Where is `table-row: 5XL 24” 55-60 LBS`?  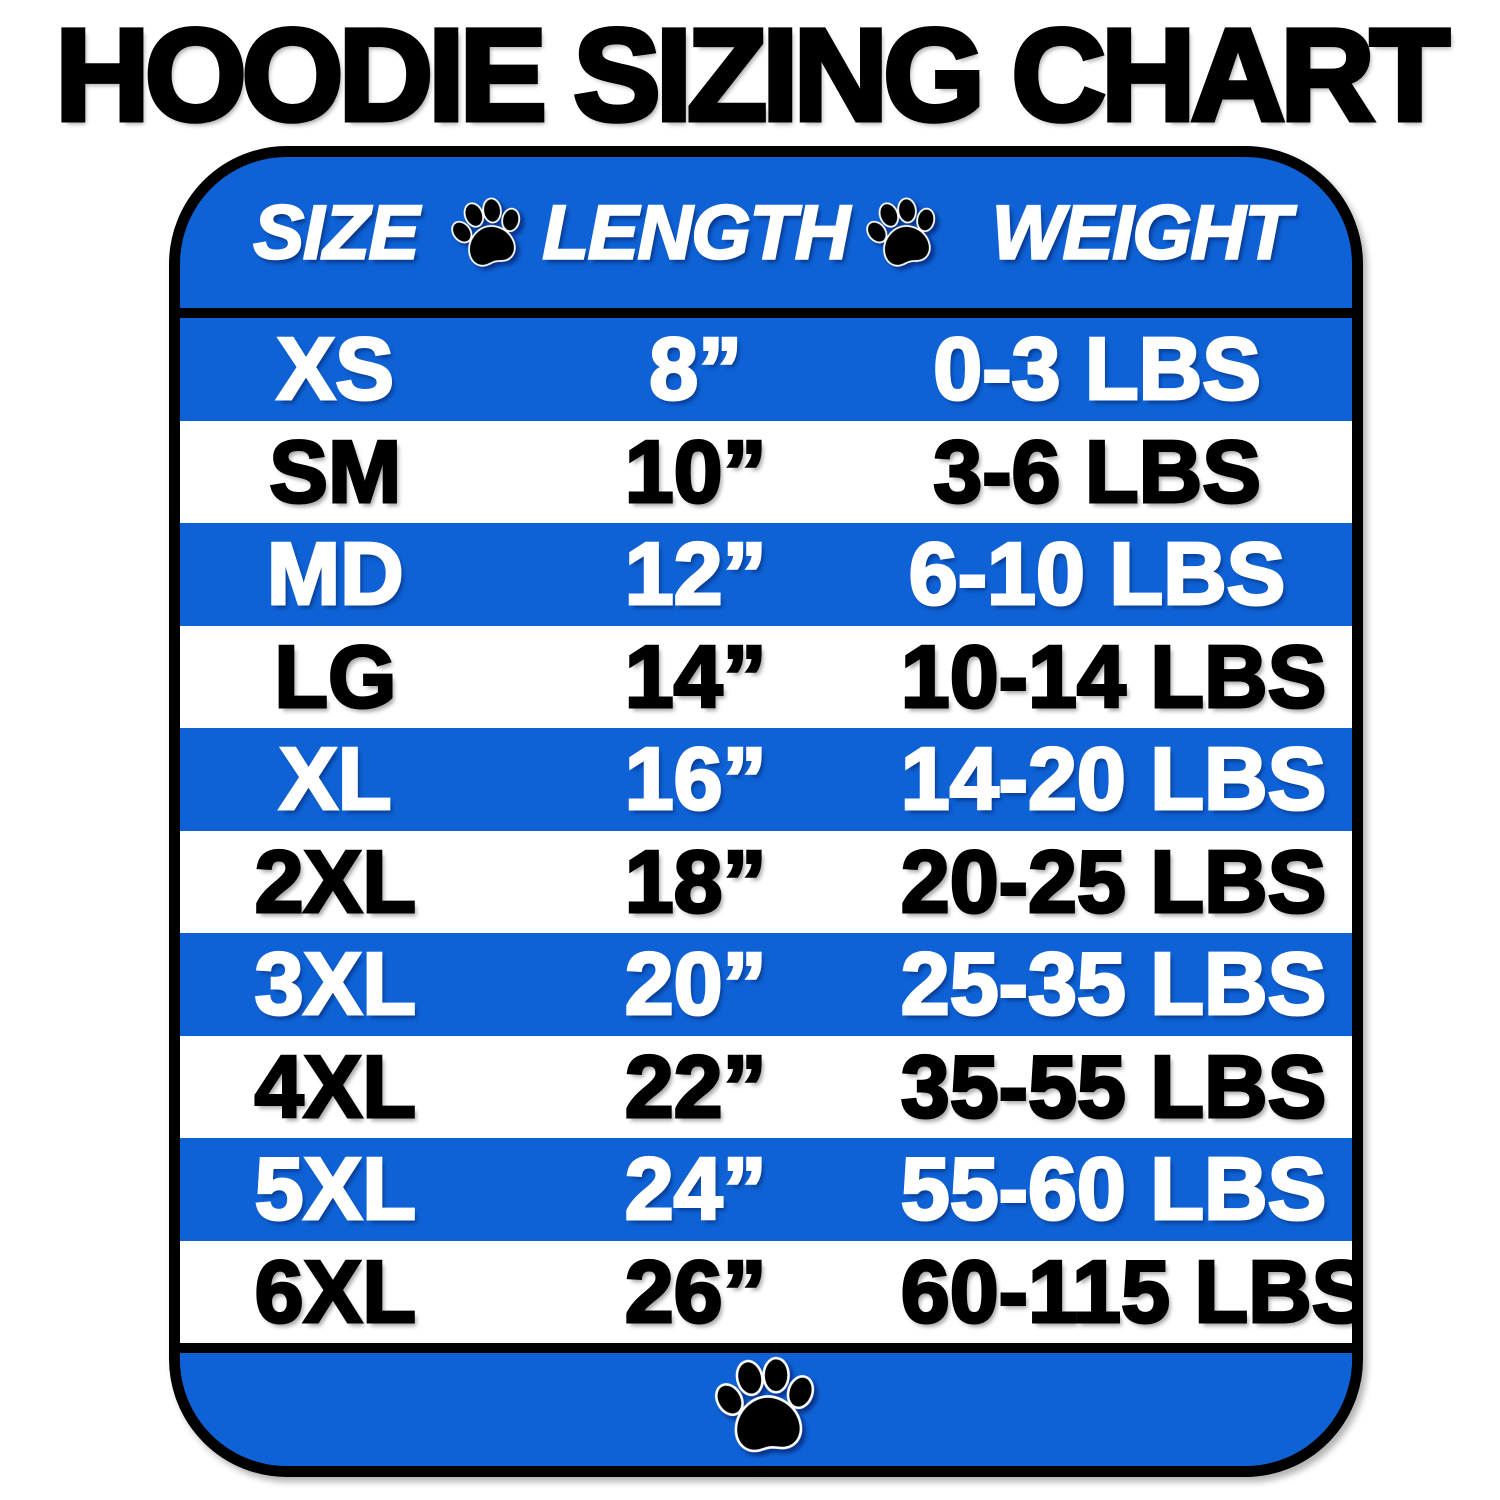 table-row: 5XL 24” 55-60 LBS is located at coordinates (766, 1189).